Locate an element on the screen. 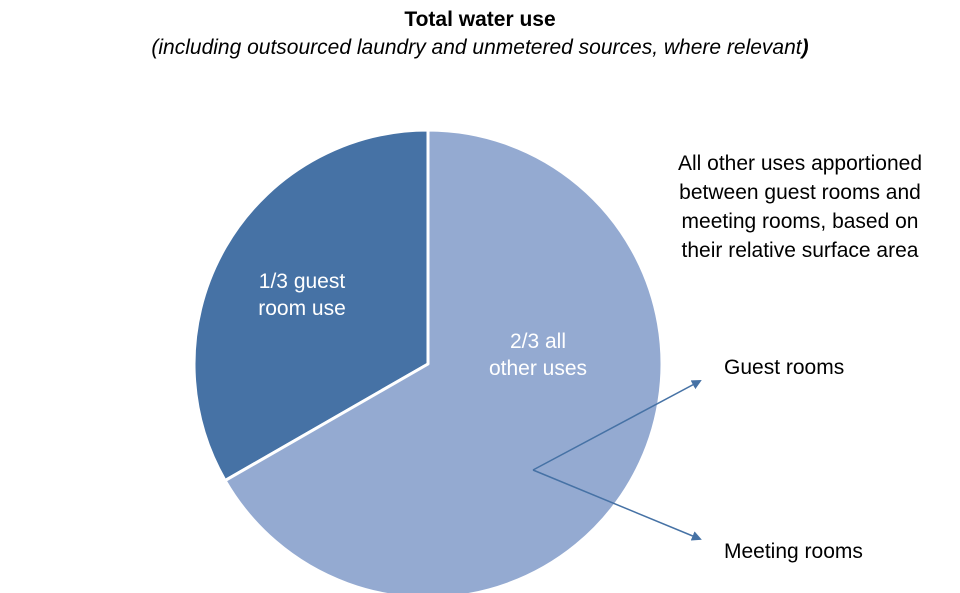 This screenshot has height=593, width=960. pie-slice-label-2: 2/3 all other uses is located at coordinates (538, 355).